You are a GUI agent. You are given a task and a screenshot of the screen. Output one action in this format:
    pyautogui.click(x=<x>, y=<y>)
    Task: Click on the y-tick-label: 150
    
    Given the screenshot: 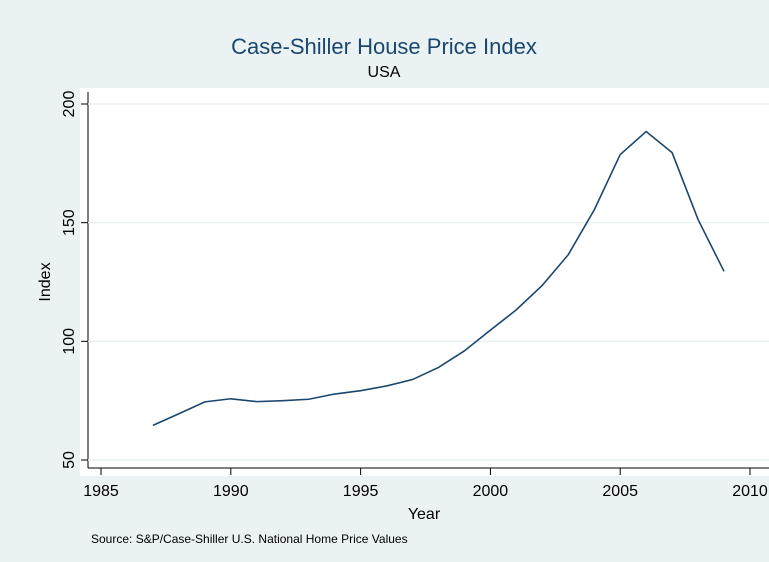 What is the action you would take?
    pyautogui.click(x=69, y=222)
    